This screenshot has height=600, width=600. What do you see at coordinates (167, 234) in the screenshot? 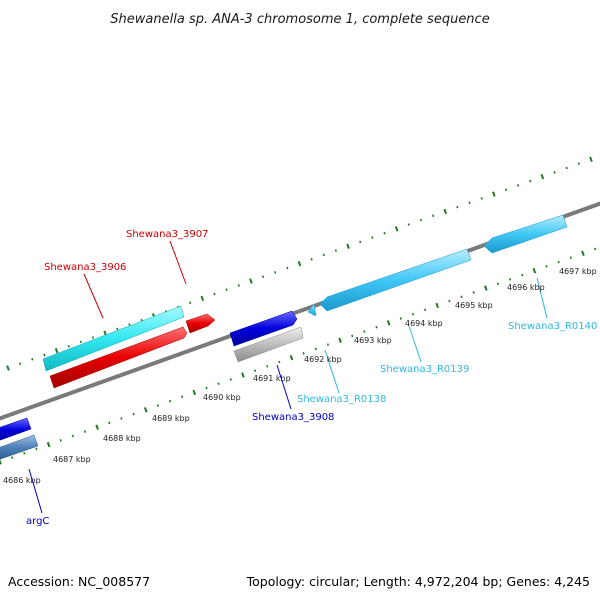
I see `label-shewana3-3907: Shewana3_3907` at bounding box center [167, 234].